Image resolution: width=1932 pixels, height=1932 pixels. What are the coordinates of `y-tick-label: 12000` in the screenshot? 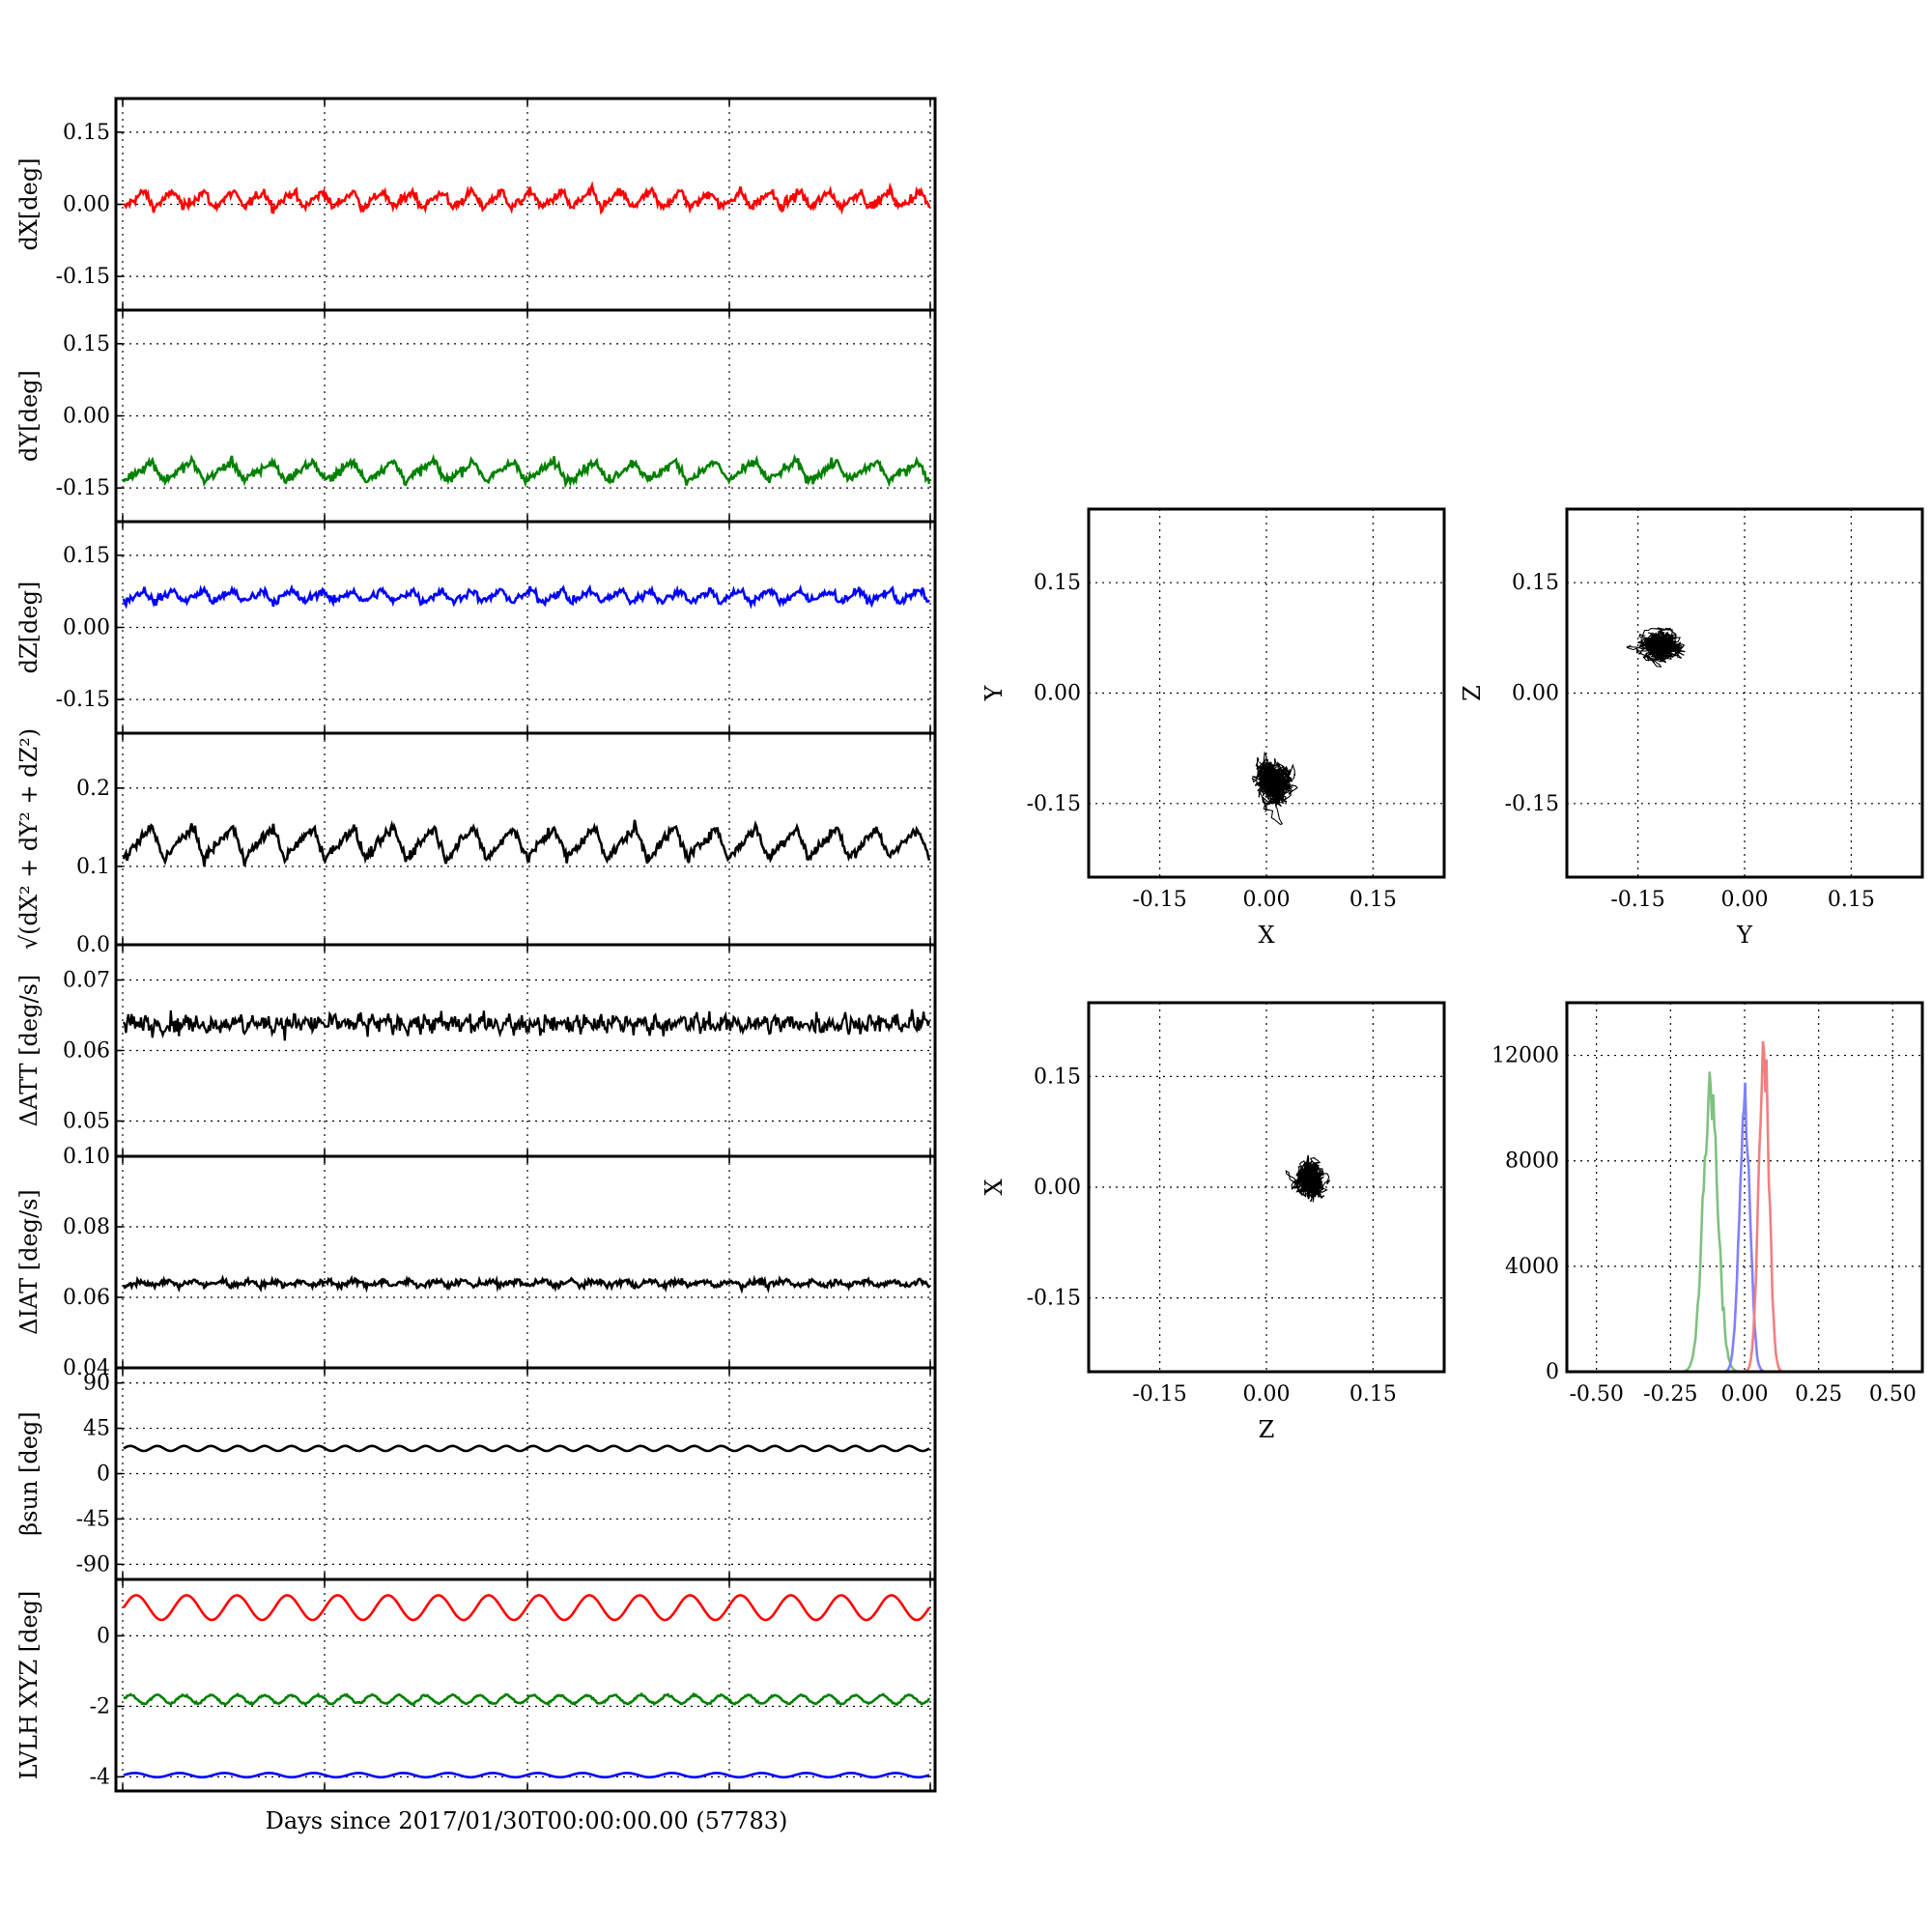 It's located at (1525, 1056).